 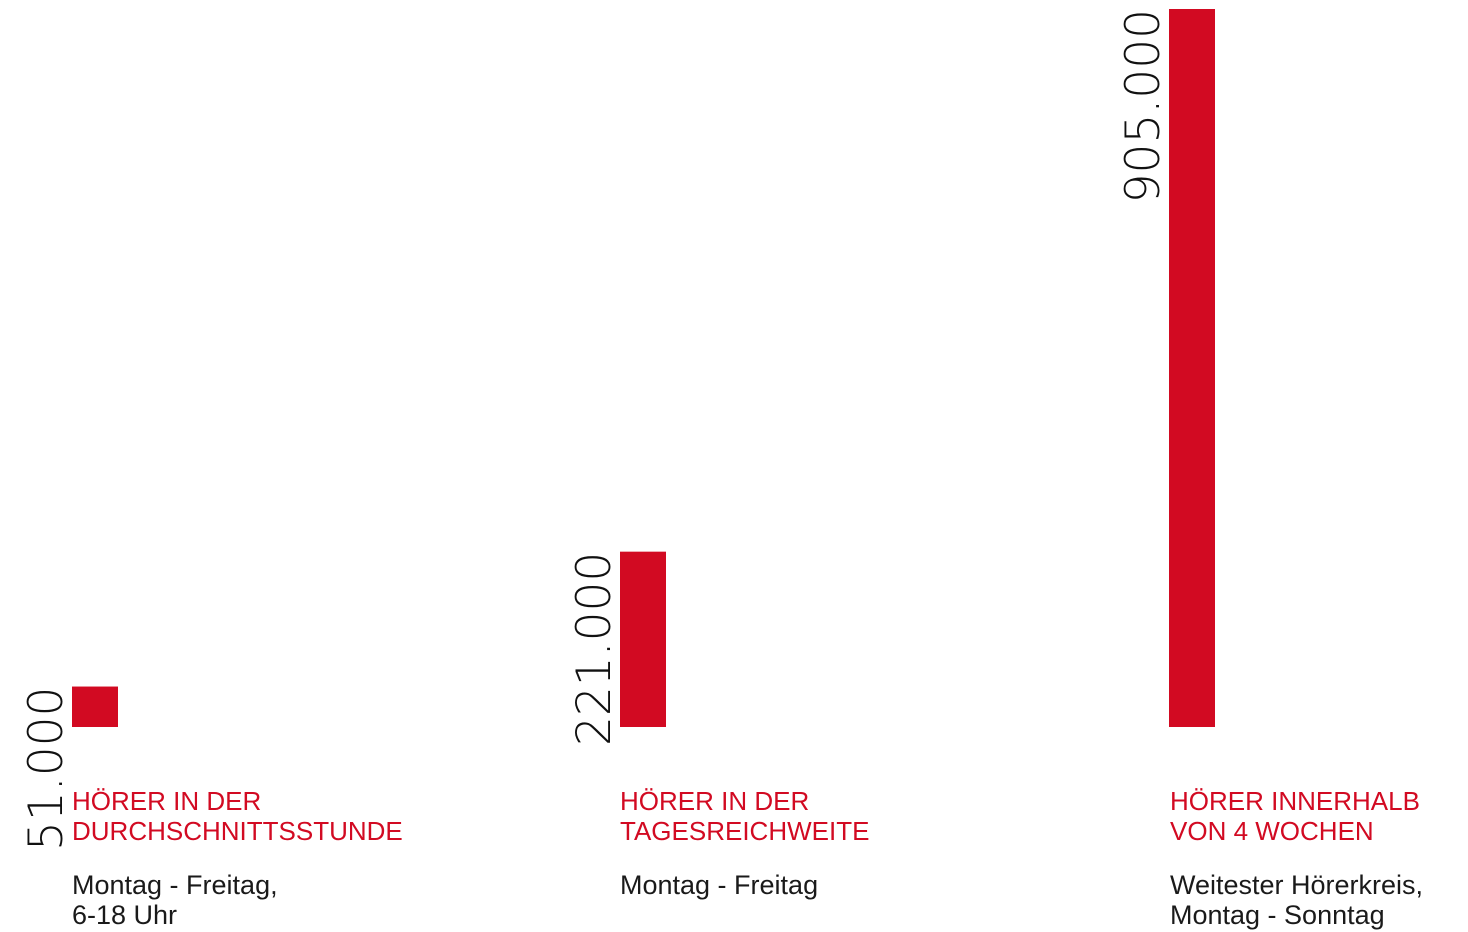 I want to click on bar-value-label-vier-wochen: 905.000, so click(x=1143, y=106).